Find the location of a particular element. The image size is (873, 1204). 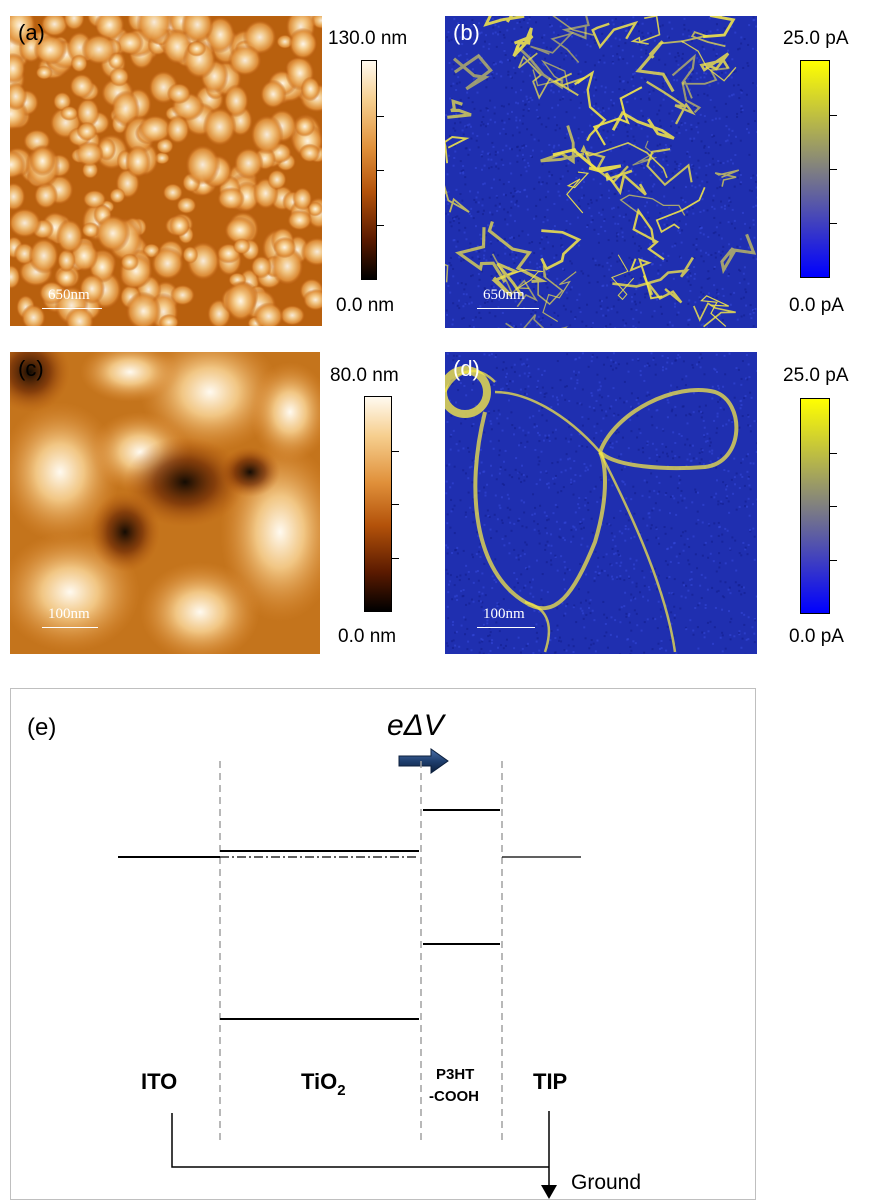

scale-bar-c: 100nm is located at coordinates (70, 617).